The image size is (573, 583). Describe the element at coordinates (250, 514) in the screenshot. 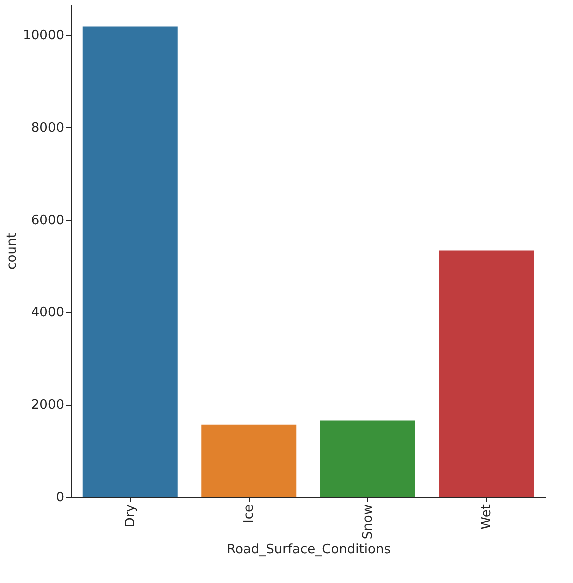

I see `x-tick-label: Ice` at that location.